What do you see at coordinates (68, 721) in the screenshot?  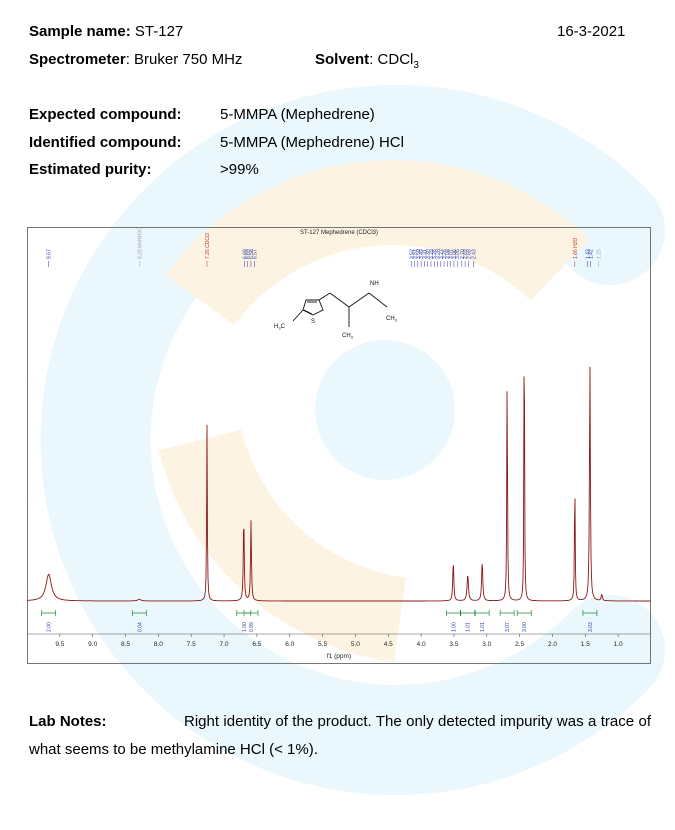 I see `lab-notes-label: Lab Notes:` at bounding box center [68, 721].